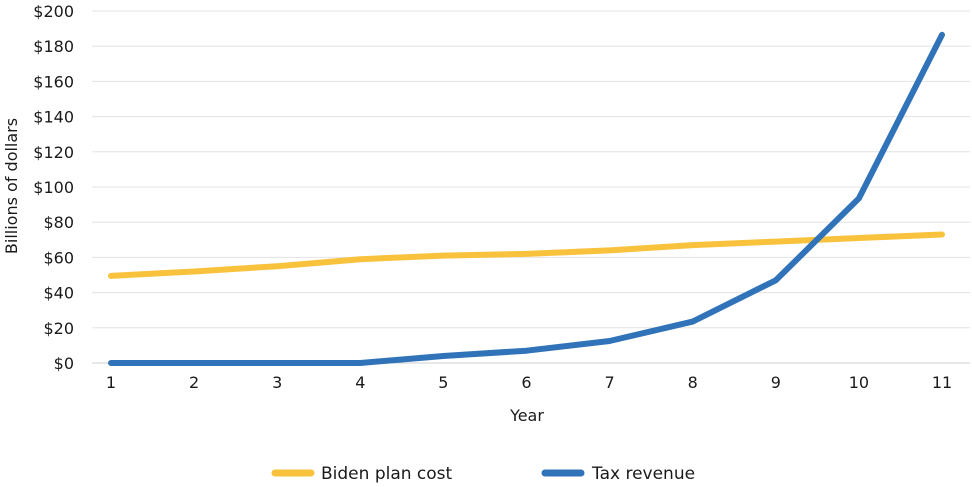 Image resolution: width=972 pixels, height=487 pixels. Describe the element at coordinates (53, 152) in the screenshot. I see `y-tick-label: $120` at that location.